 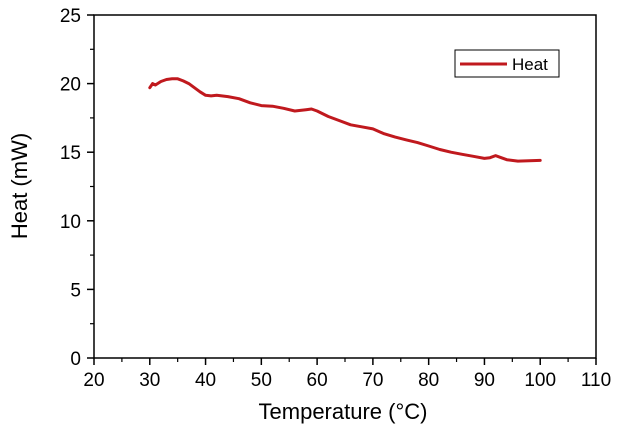 What do you see at coordinates (596, 380) in the screenshot?
I see `x-tick-label-110: 110` at bounding box center [596, 380].